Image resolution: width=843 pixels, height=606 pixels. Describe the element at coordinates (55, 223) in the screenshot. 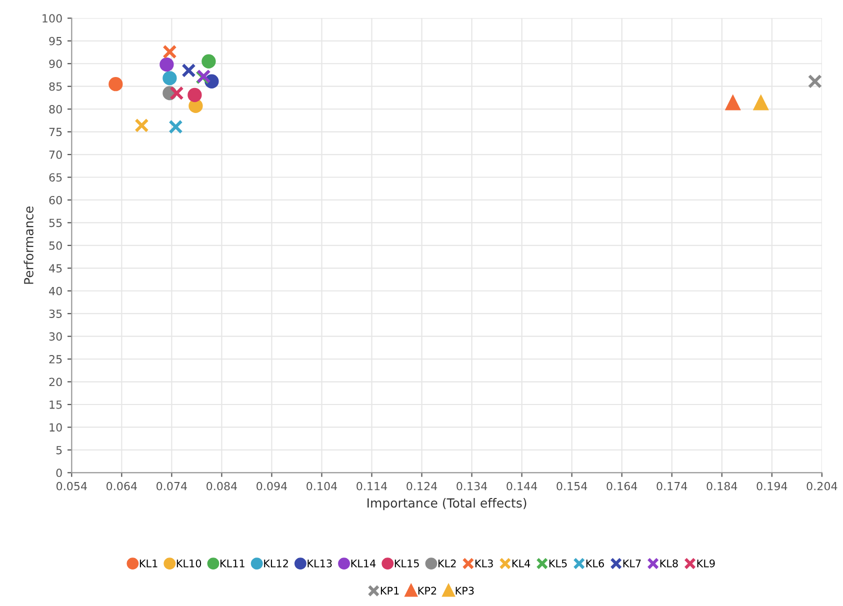

I see `y-tick-label: 55` at that location.